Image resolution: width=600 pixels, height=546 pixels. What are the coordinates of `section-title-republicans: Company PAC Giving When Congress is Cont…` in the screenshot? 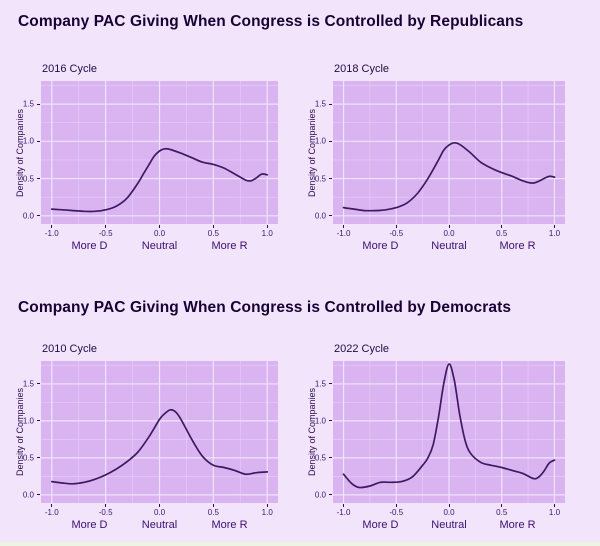 It's located at (271, 21).